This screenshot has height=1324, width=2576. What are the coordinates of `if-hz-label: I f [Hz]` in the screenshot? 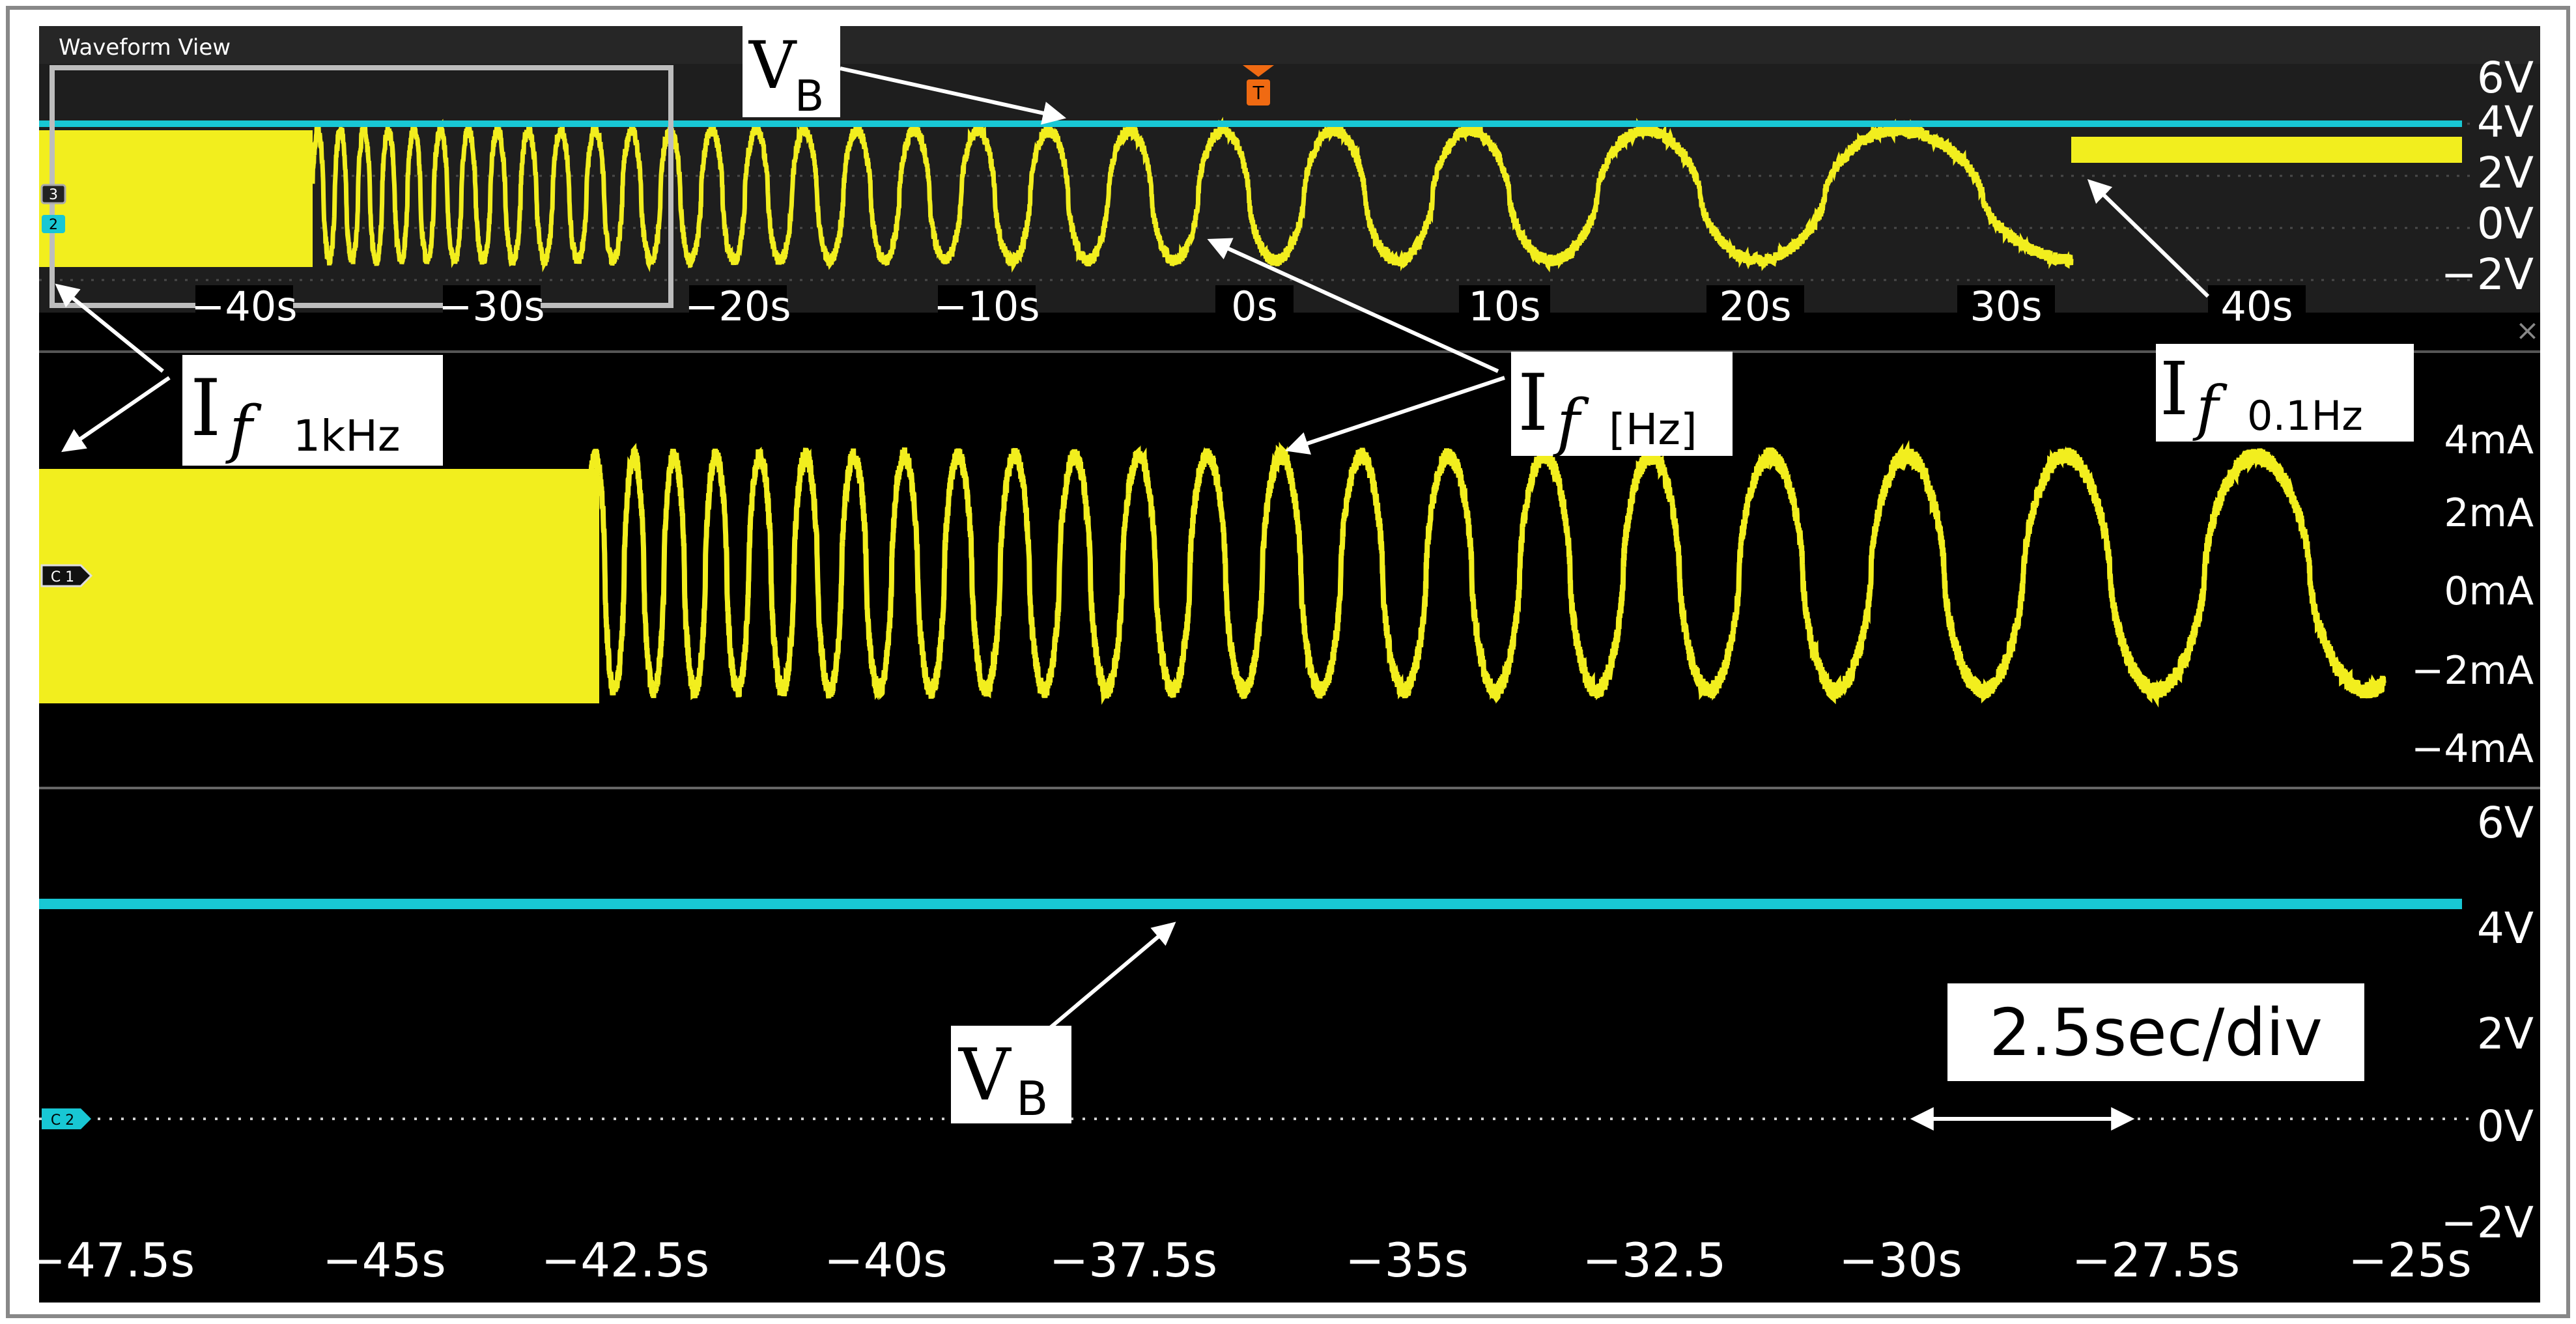 It's located at (1622, 406).